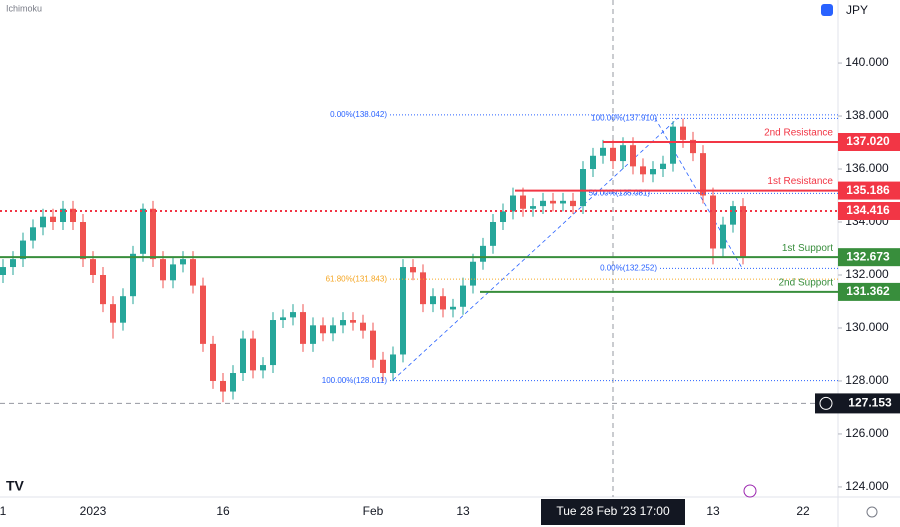 This screenshot has height=527, width=900. I want to click on settings-icon, so click(872, 512).